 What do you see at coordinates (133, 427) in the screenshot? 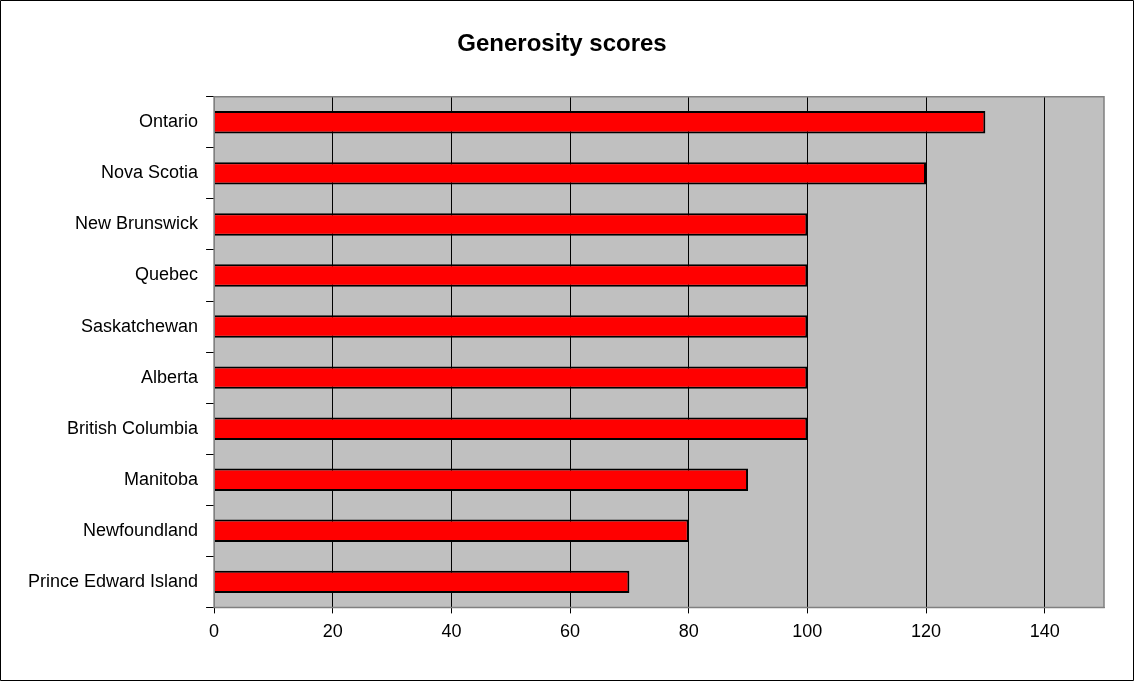
I see `y-tick-label: British Columbia` at bounding box center [133, 427].